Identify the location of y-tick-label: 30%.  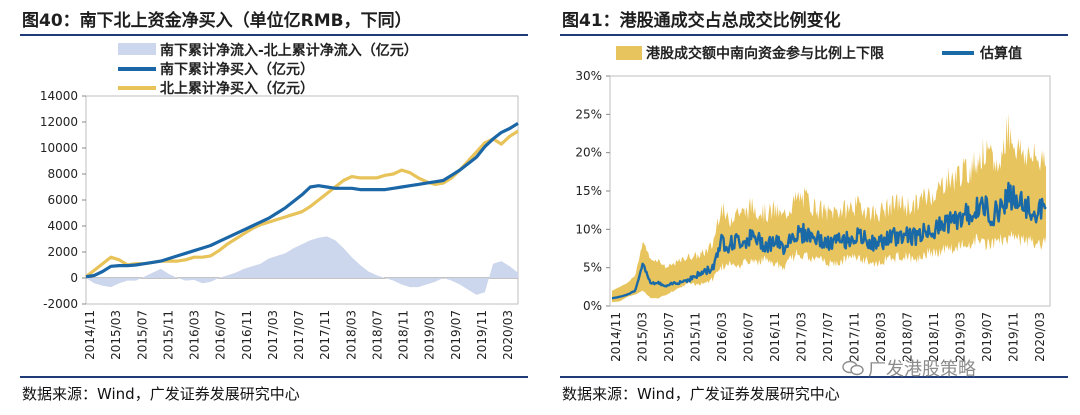
(588, 76).